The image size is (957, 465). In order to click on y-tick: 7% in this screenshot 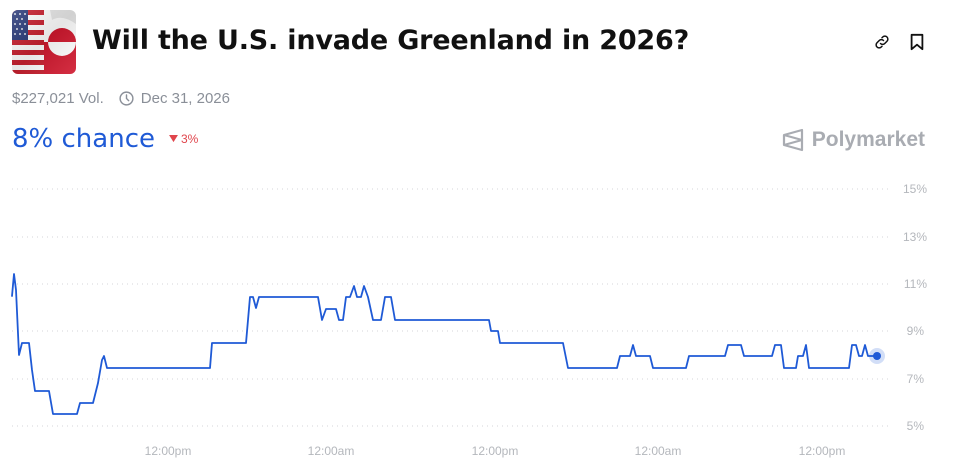, I will do `click(916, 379)`.